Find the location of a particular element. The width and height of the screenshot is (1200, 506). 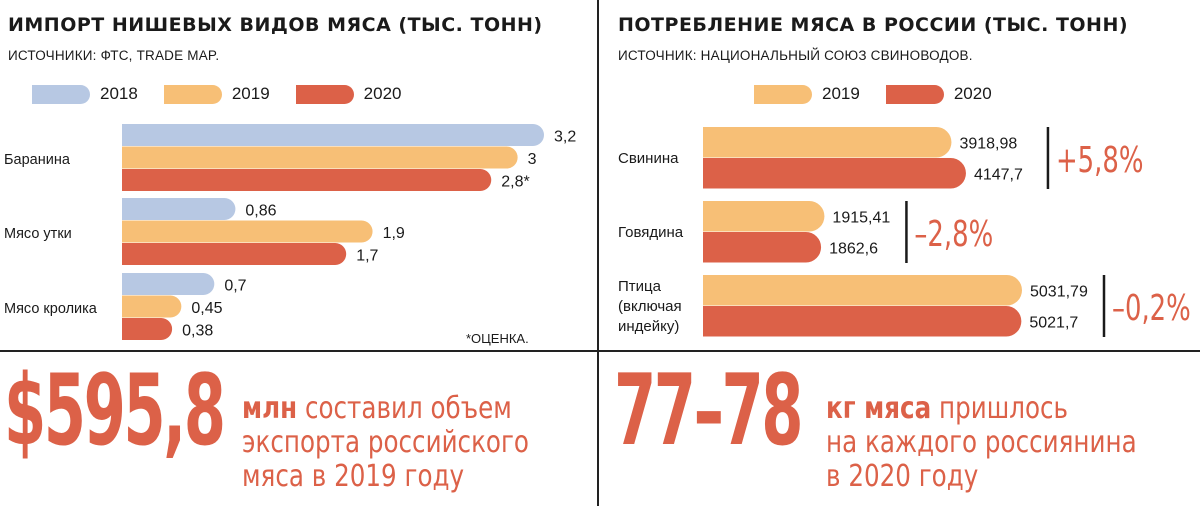

vertical-divider is located at coordinates (598, 253).